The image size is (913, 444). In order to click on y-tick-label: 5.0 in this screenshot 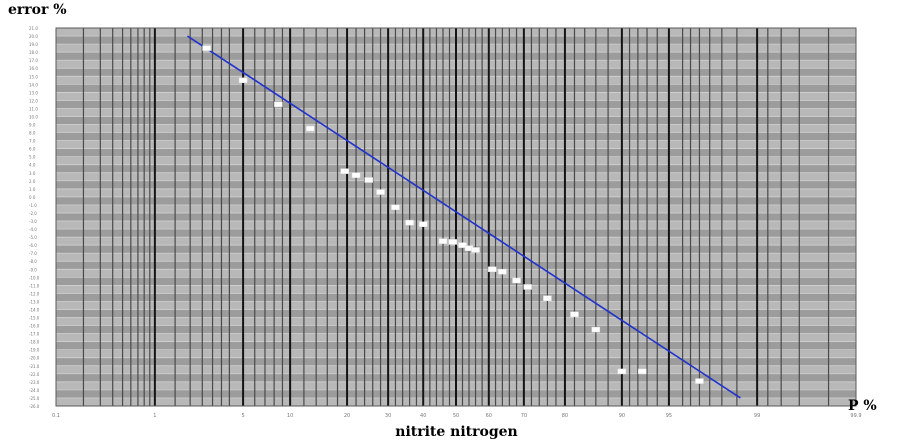, I will do `click(32, 157)`.